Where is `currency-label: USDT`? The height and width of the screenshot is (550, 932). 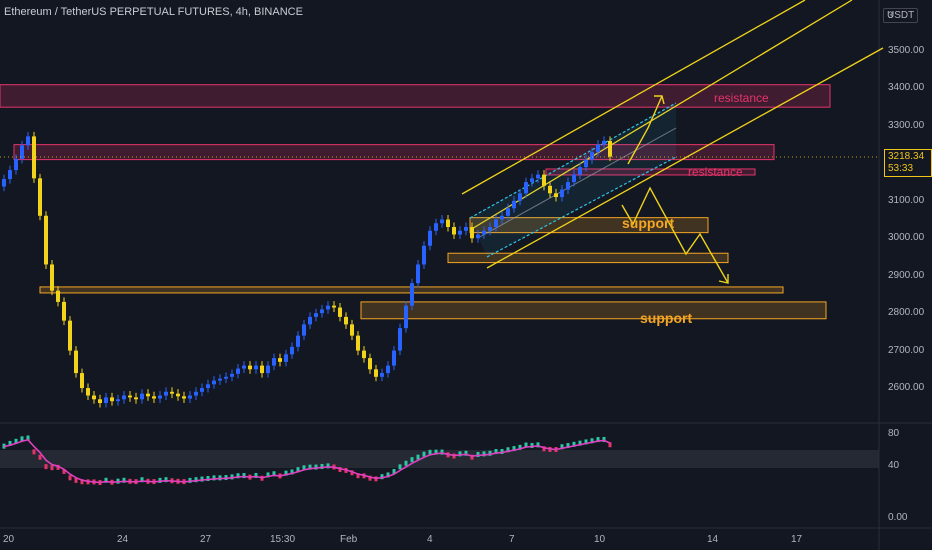 currency-label: USDT is located at coordinates (901, 15).